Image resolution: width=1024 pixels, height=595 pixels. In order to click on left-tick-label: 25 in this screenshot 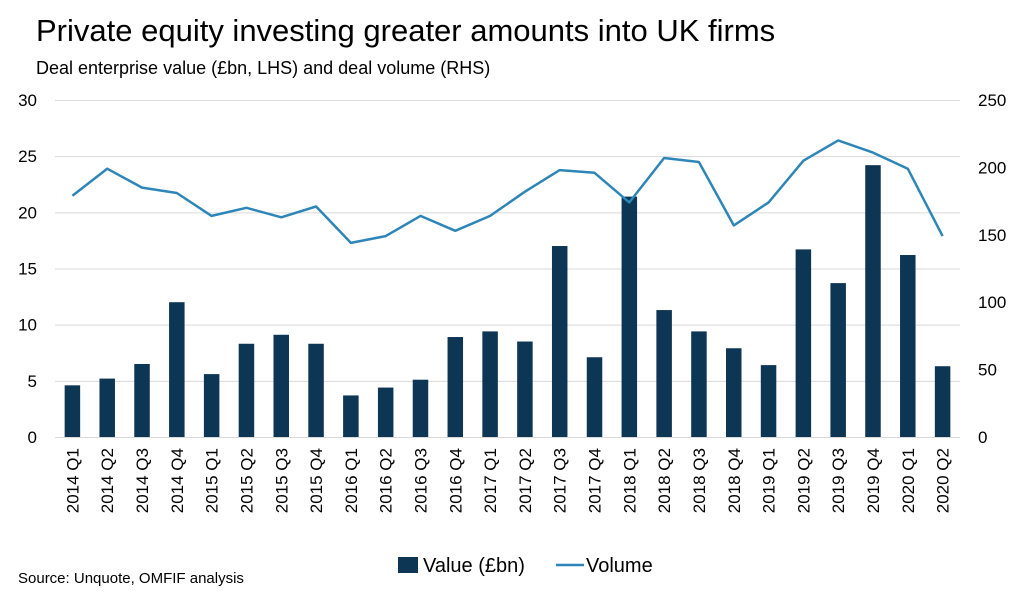, I will do `click(27, 156)`.